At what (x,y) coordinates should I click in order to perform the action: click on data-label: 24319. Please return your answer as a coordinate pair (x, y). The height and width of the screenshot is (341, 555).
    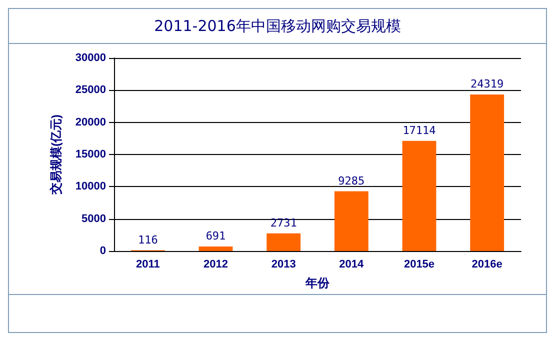
    Looking at the image, I should click on (487, 84).